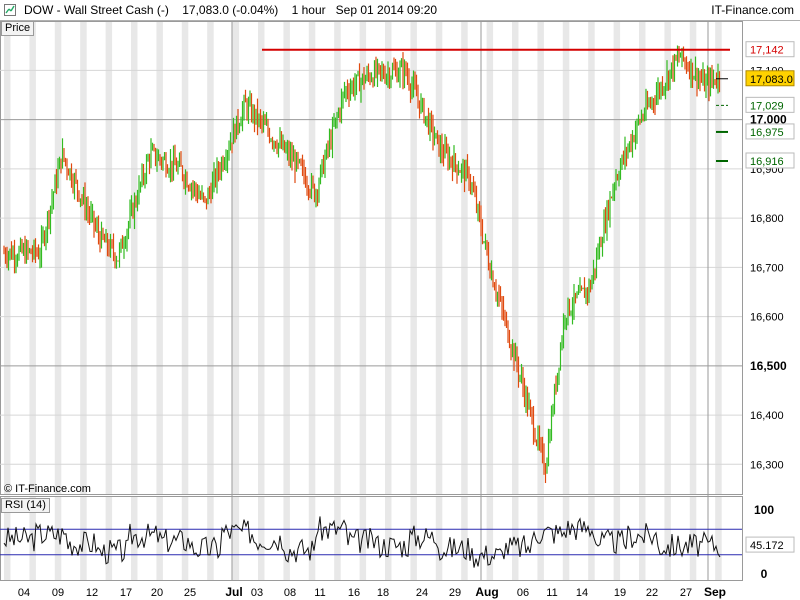 The width and height of the screenshot is (800, 600). What do you see at coordinates (257, 593) in the screenshot?
I see `x-axis-label: 03` at bounding box center [257, 593].